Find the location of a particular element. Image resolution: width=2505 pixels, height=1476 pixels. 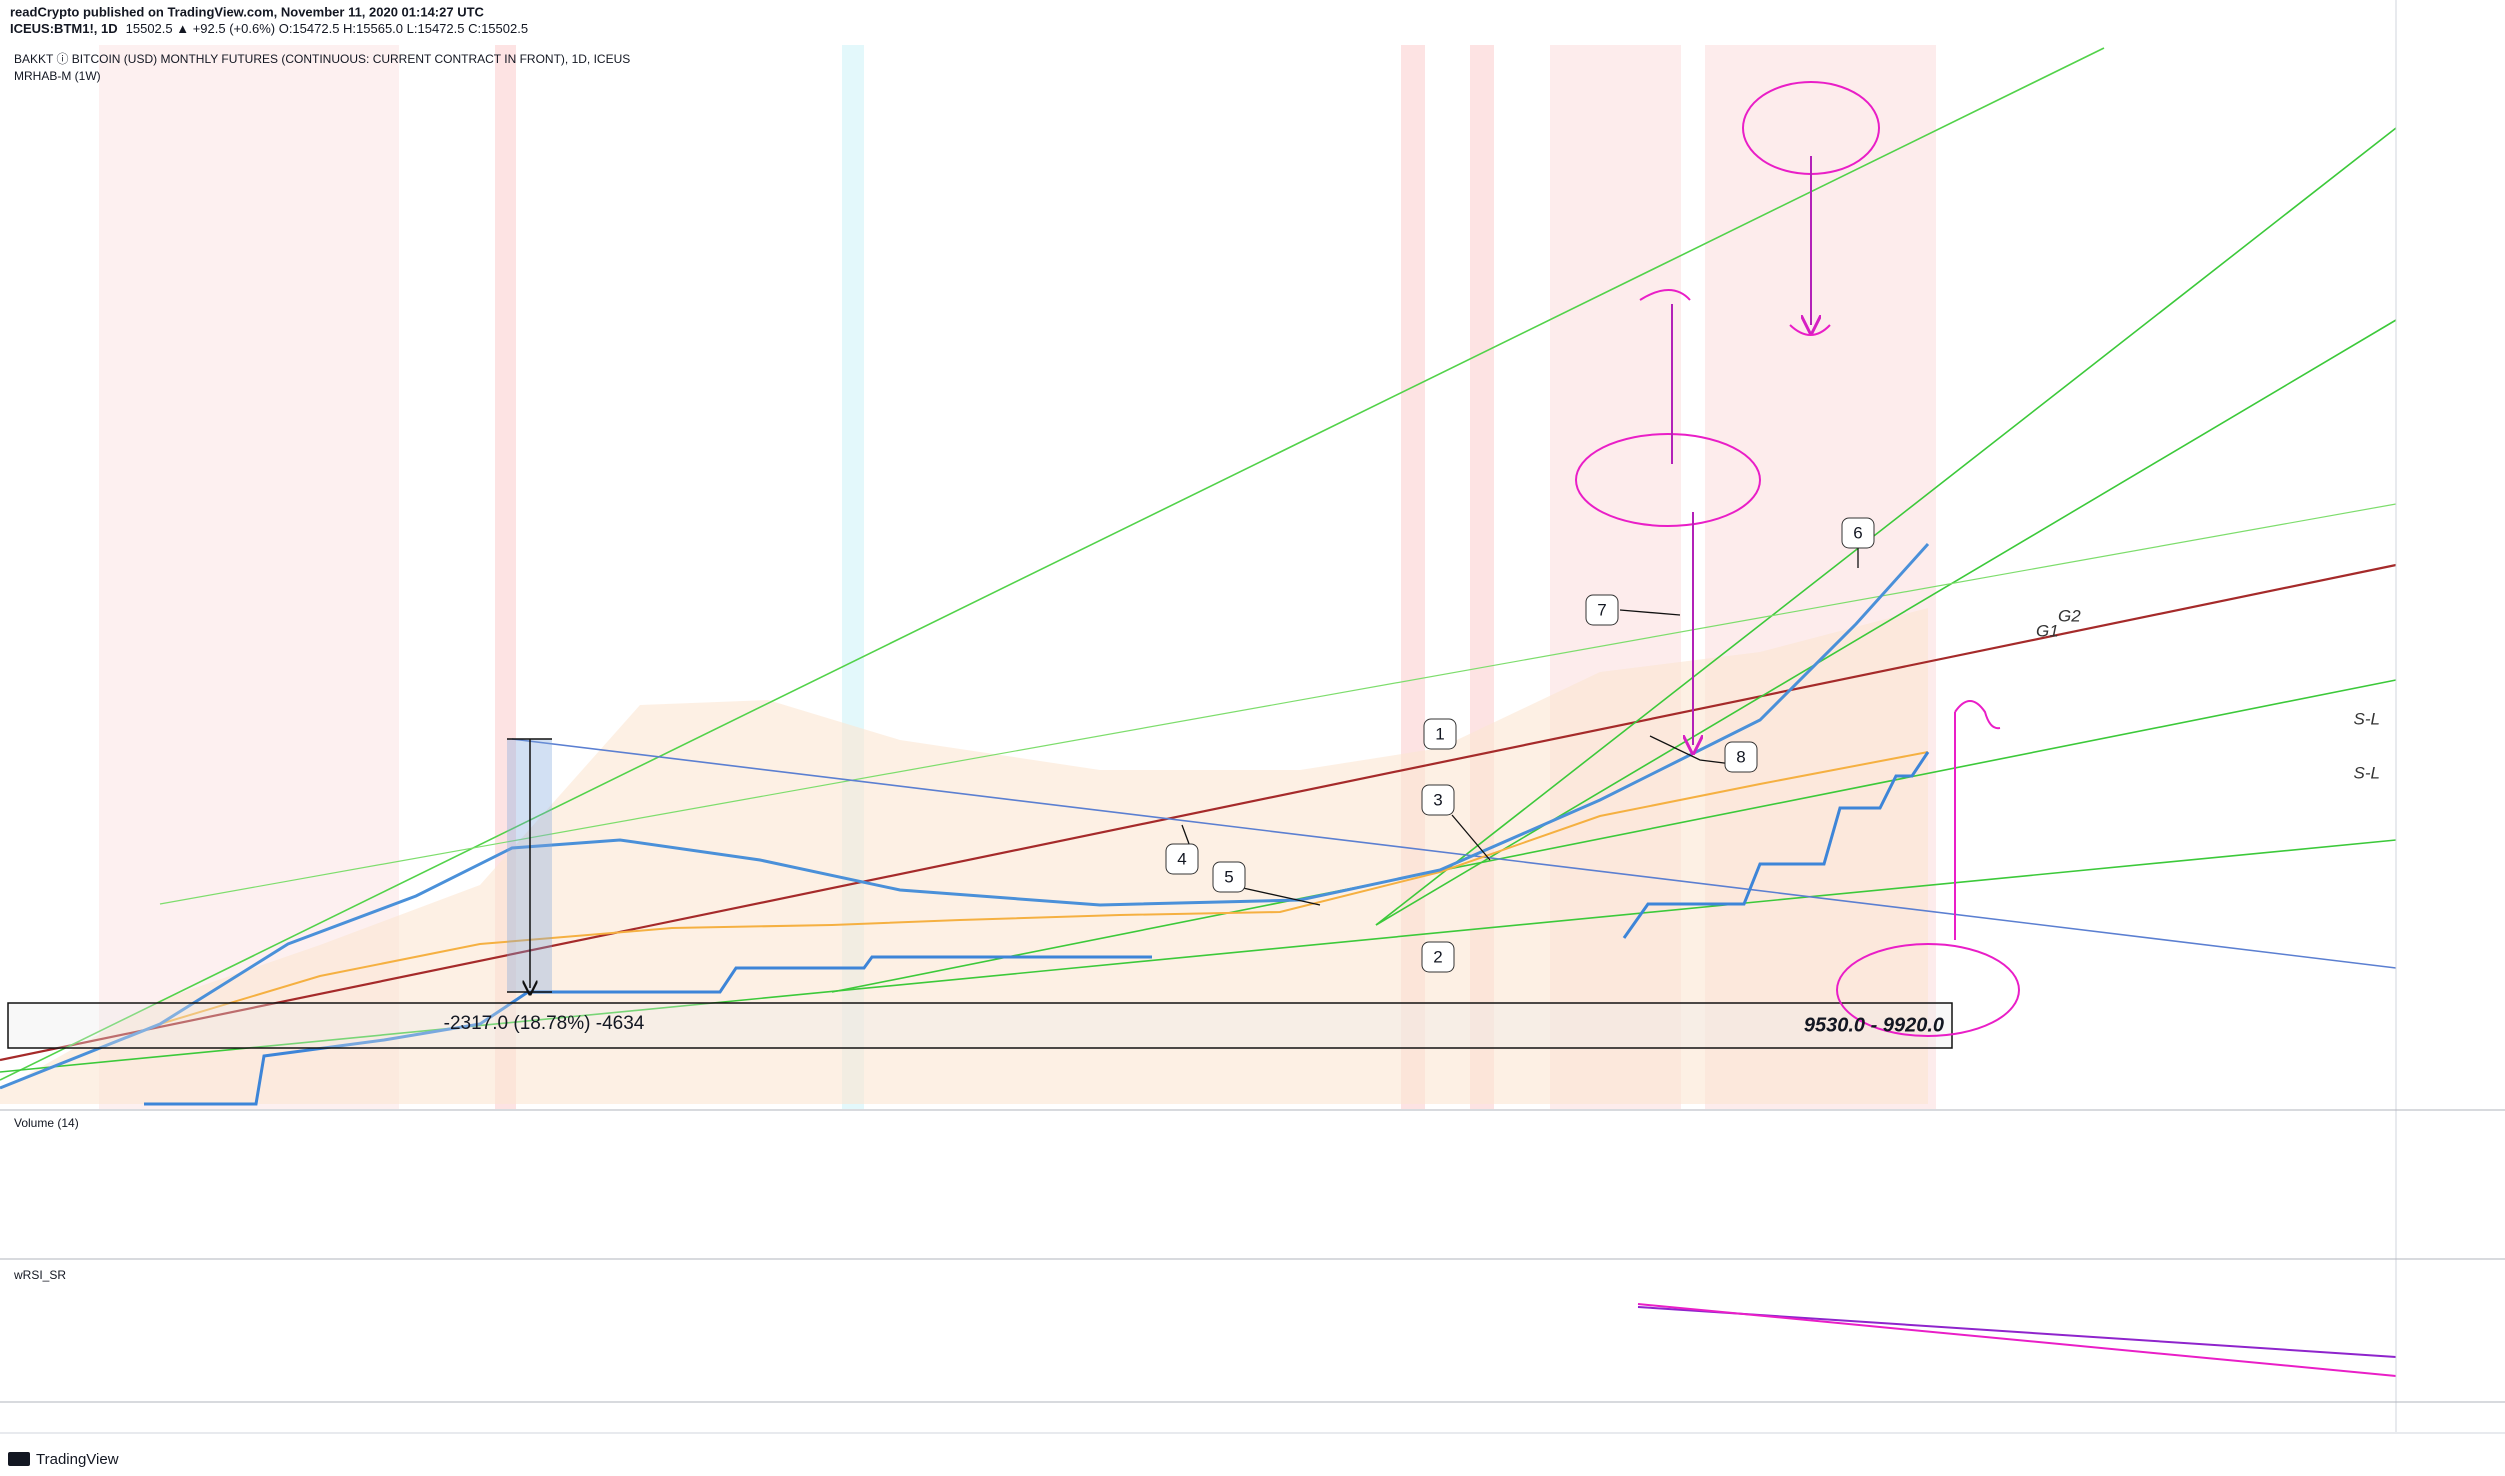

callout-label: 7 is located at coordinates (1601, 609).